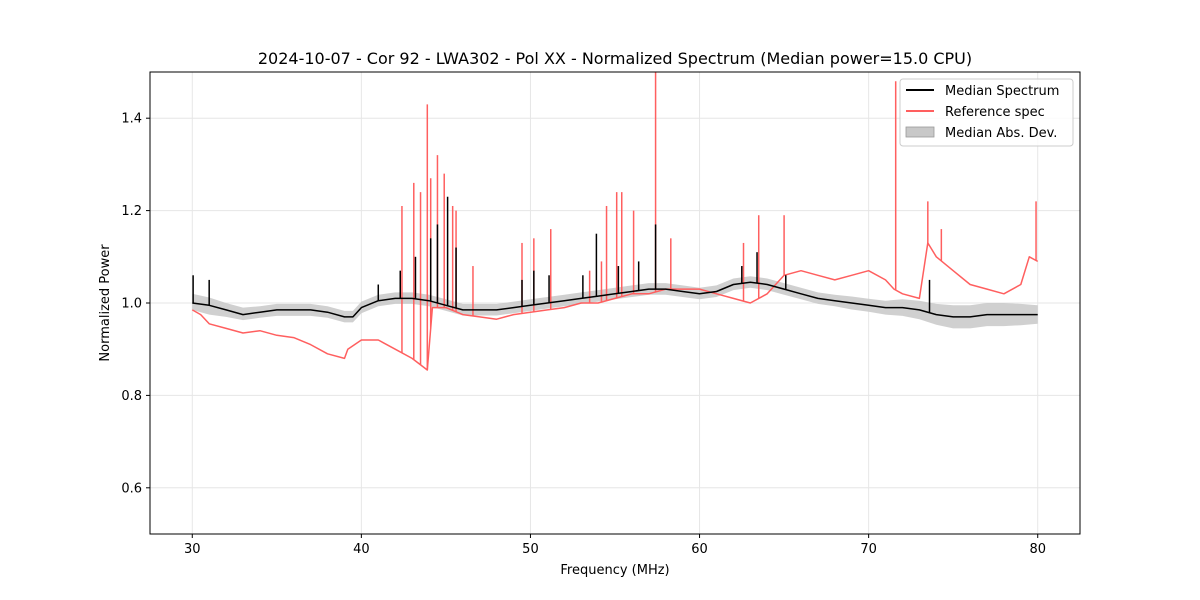  Describe the element at coordinates (530, 549) in the screenshot. I see `x-tick-label: 50` at that location.